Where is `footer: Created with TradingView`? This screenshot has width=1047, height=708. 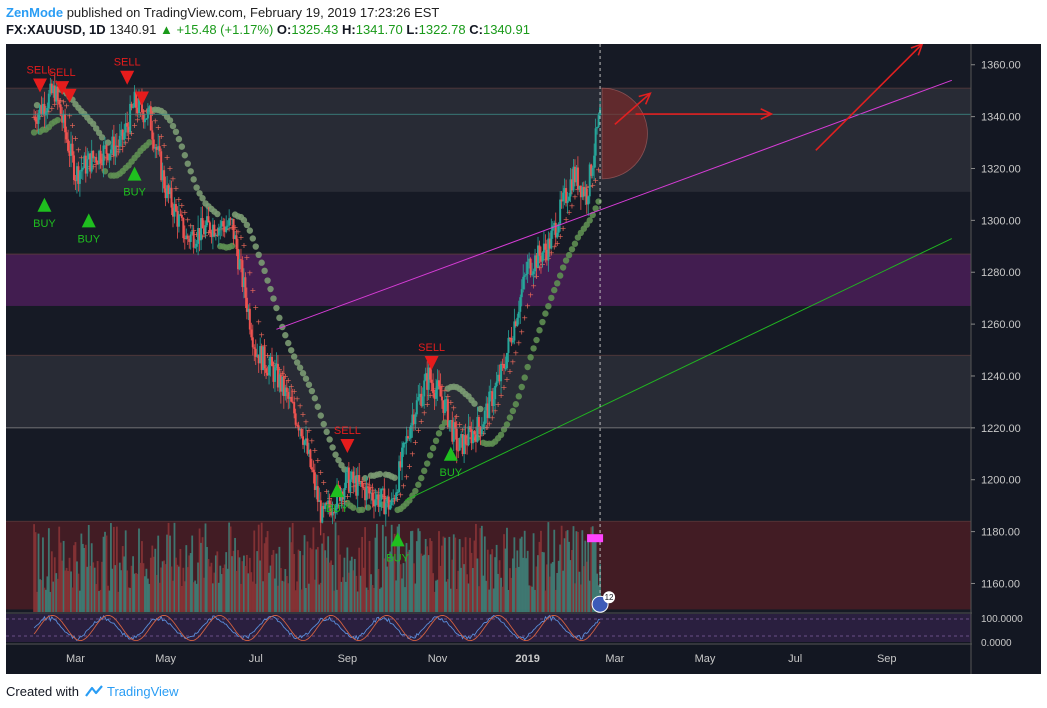 footer: Created with TradingView is located at coordinates (92, 691).